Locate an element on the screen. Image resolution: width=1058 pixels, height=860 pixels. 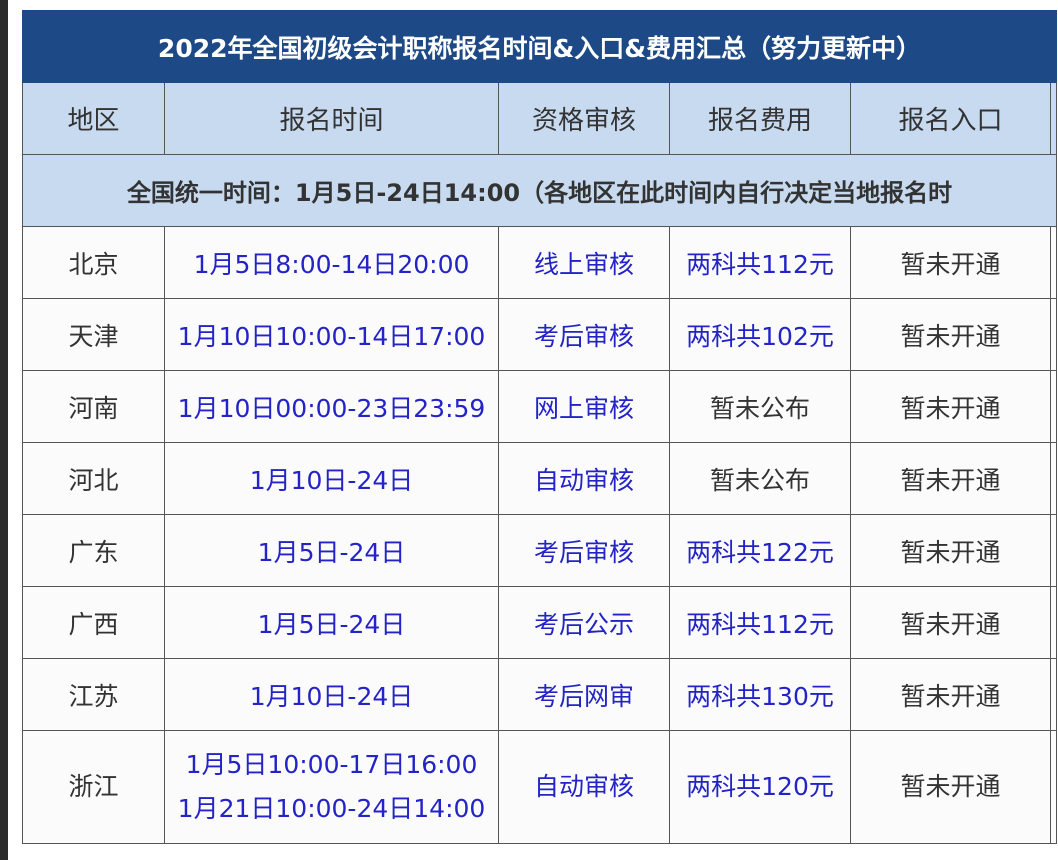
region-cell: 河北 is located at coordinates (93, 478).